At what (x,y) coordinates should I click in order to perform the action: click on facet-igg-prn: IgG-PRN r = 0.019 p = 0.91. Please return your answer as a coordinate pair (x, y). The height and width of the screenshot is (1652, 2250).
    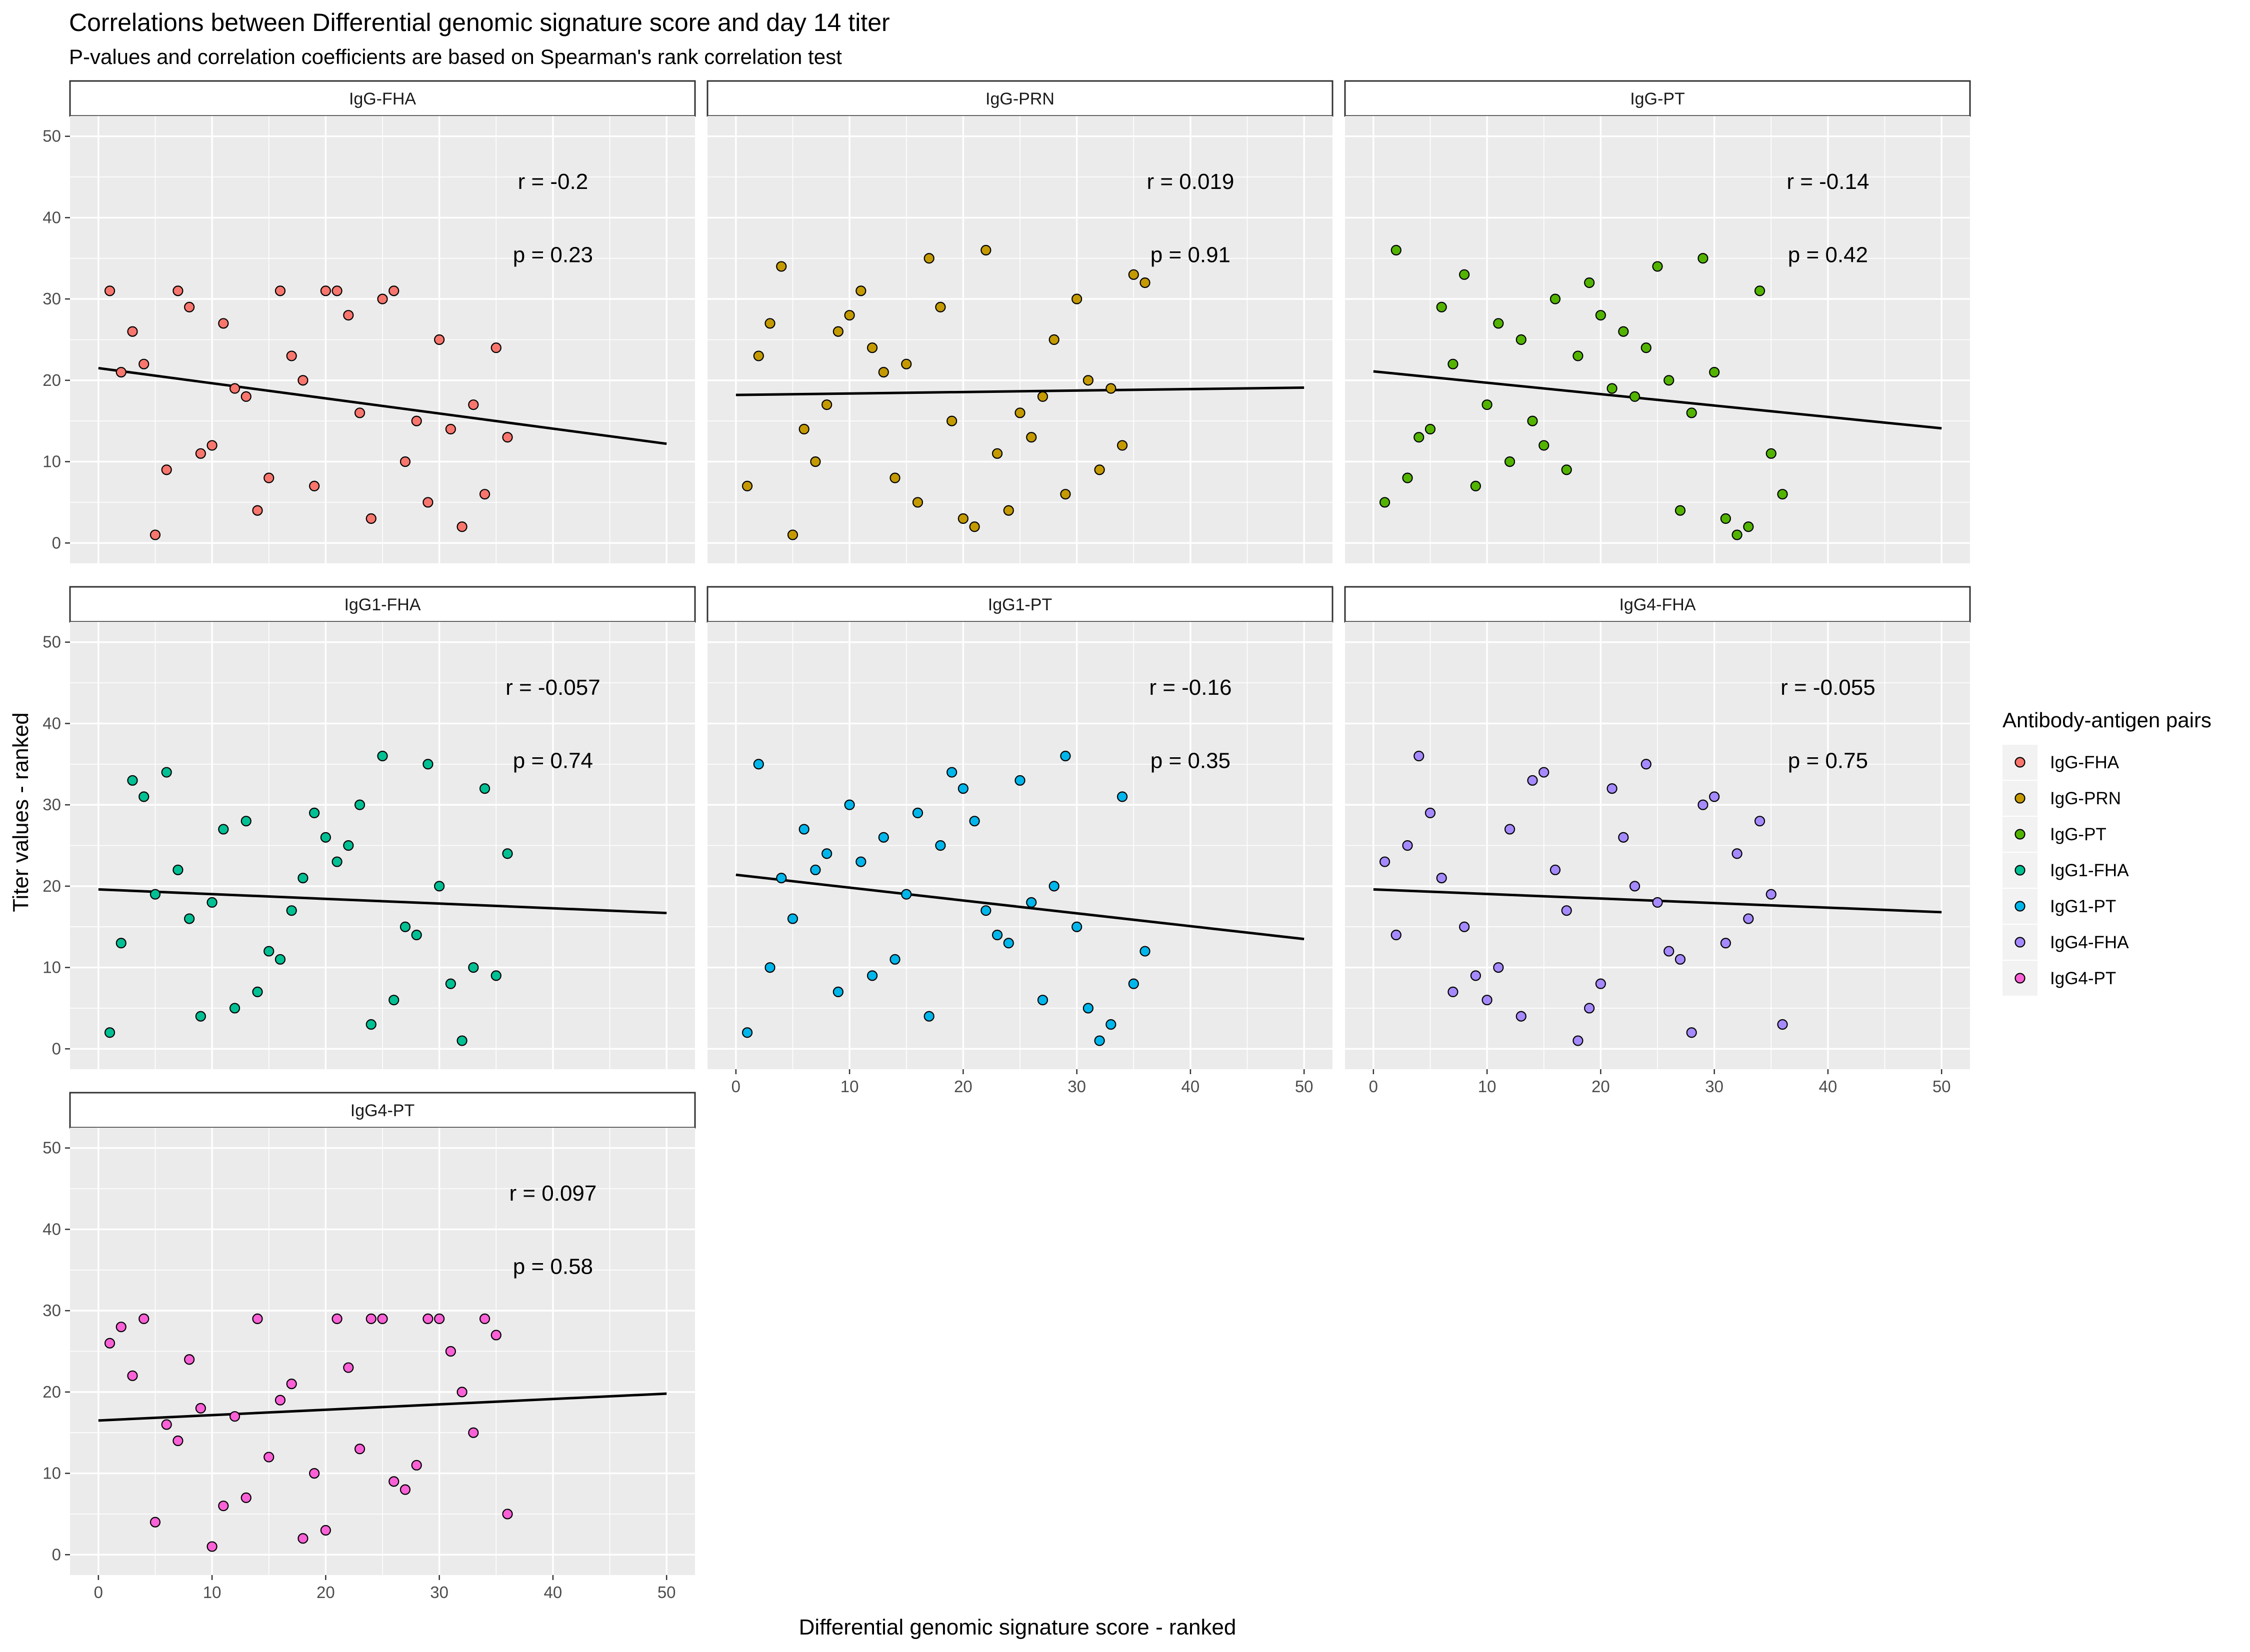
    Looking at the image, I should click on (1020, 321).